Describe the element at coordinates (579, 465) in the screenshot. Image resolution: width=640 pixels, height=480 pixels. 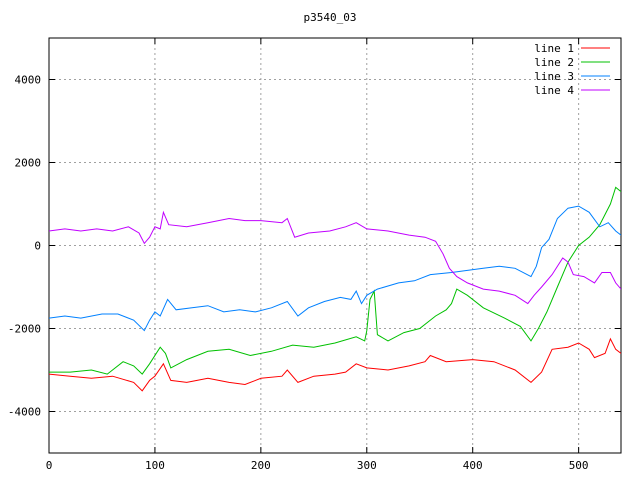
I see `x-tick-label: 500` at that location.